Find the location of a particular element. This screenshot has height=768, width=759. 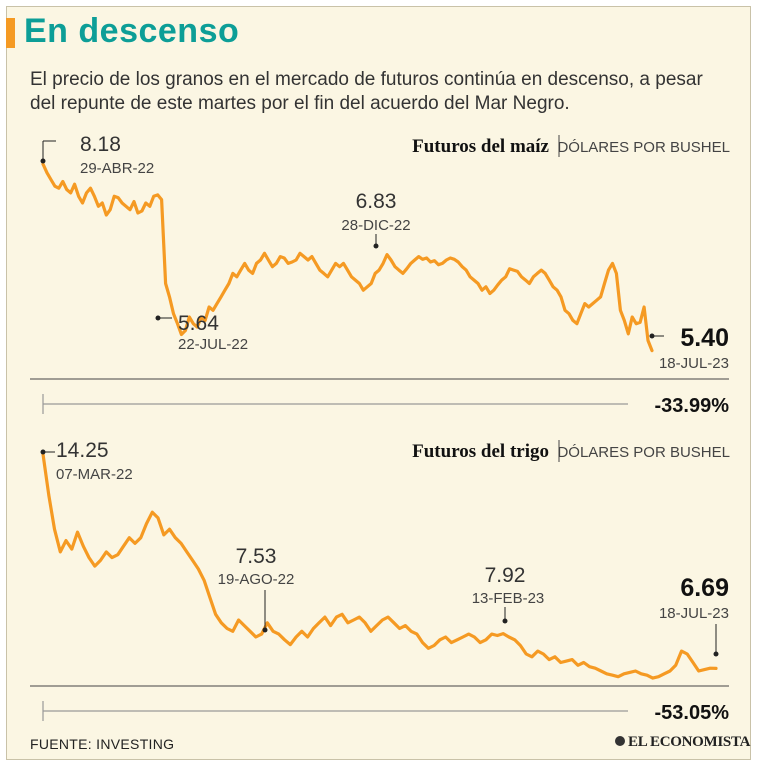

title-accent-bar is located at coordinates (10, 33).